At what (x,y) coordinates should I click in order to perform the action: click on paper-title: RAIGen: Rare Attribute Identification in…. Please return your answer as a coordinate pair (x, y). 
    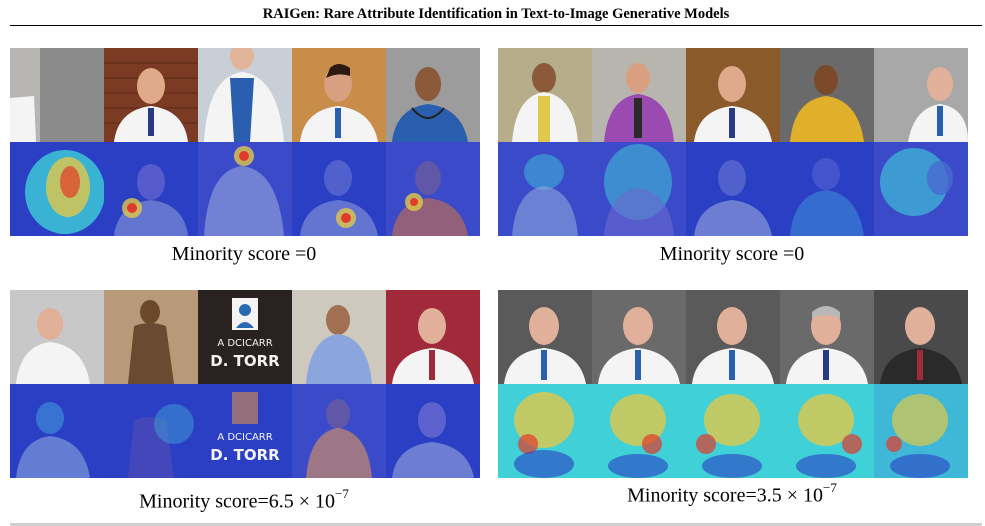
    Looking at the image, I should click on (496, 14).